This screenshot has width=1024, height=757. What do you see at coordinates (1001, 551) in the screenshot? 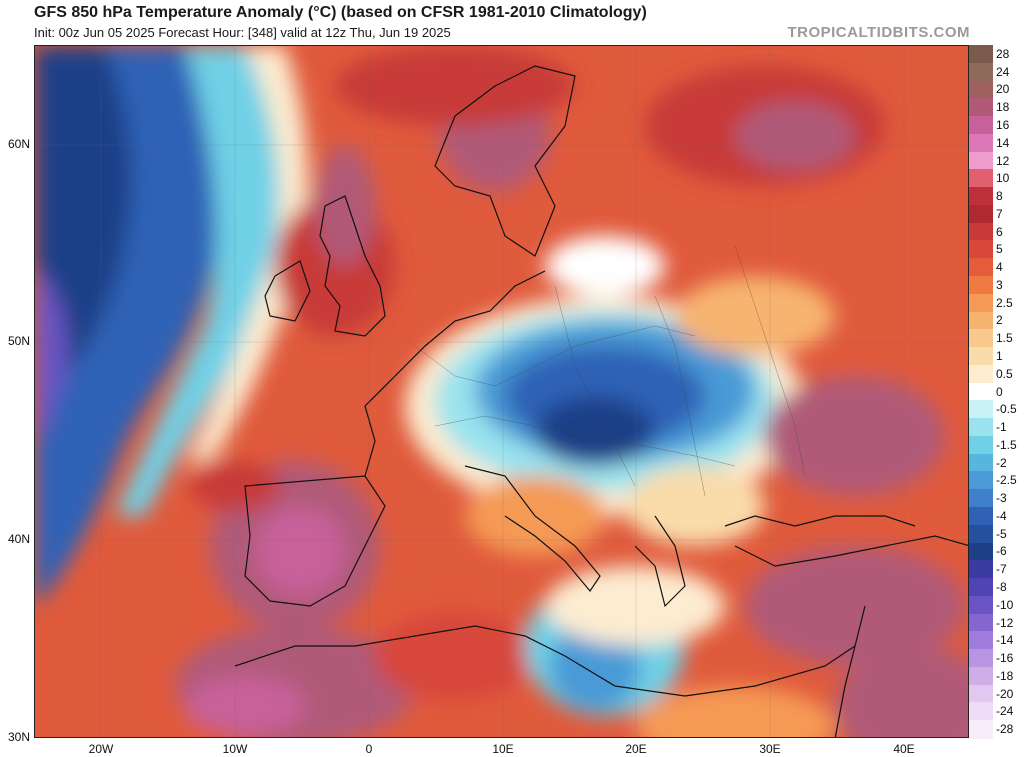
I see `colorbar-label: -6` at bounding box center [1001, 551].